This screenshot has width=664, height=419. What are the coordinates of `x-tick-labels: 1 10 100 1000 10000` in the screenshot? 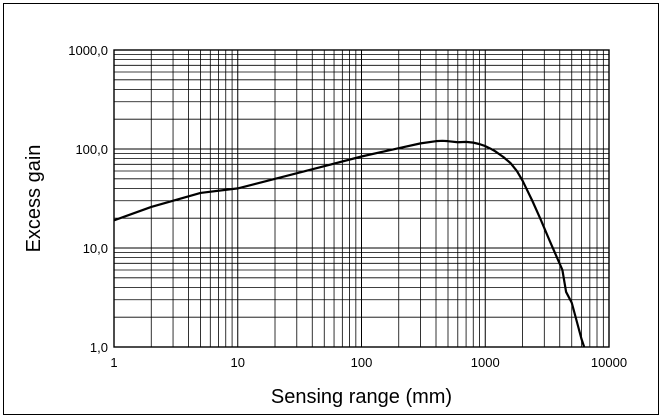 It's located at (368, 362).